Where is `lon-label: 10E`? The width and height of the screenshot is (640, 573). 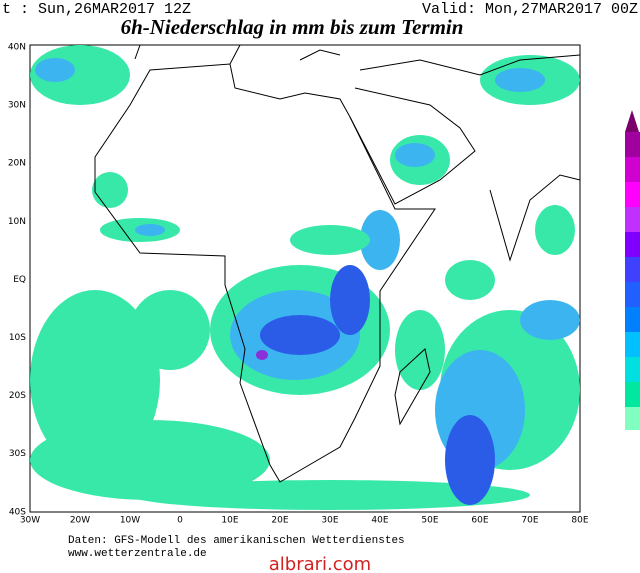
lon-label: 10E is located at coordinates (229, 521).